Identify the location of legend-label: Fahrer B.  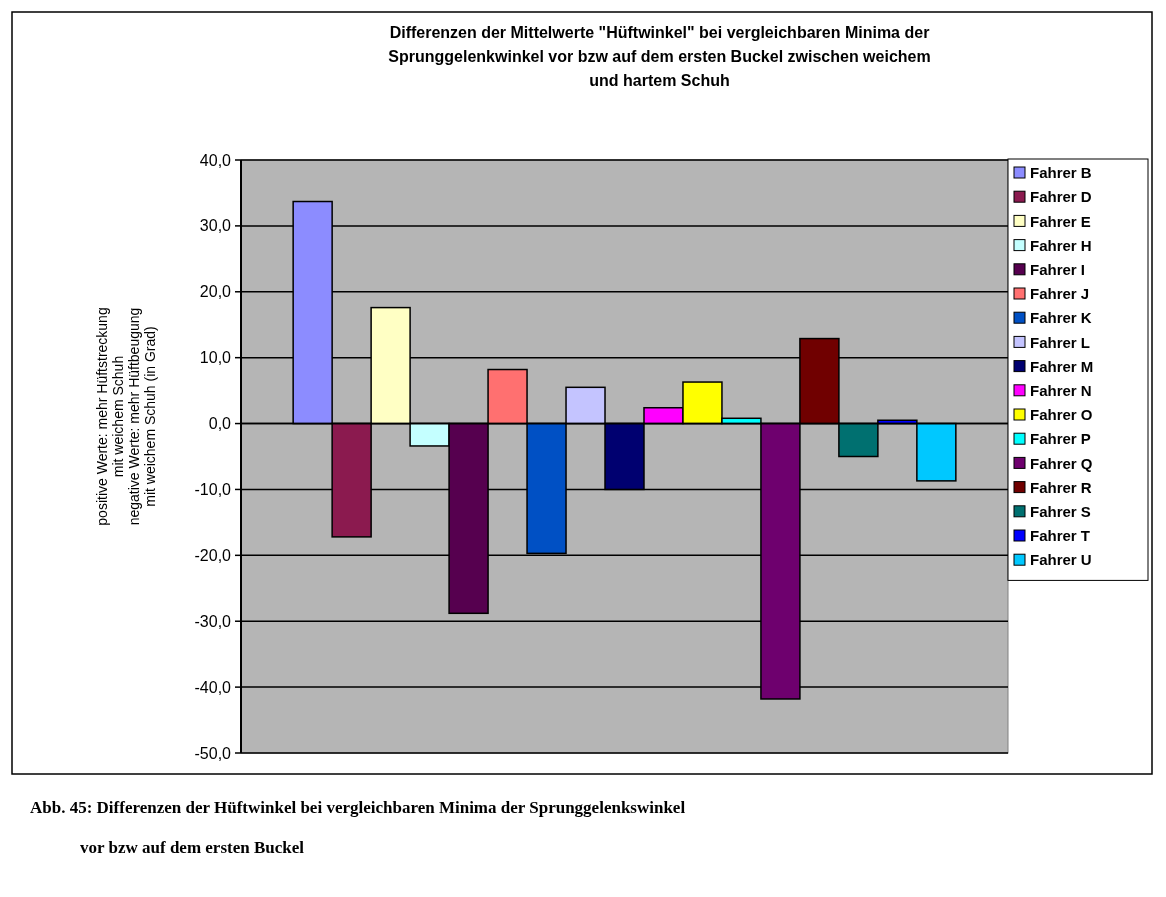
(1061, 173).